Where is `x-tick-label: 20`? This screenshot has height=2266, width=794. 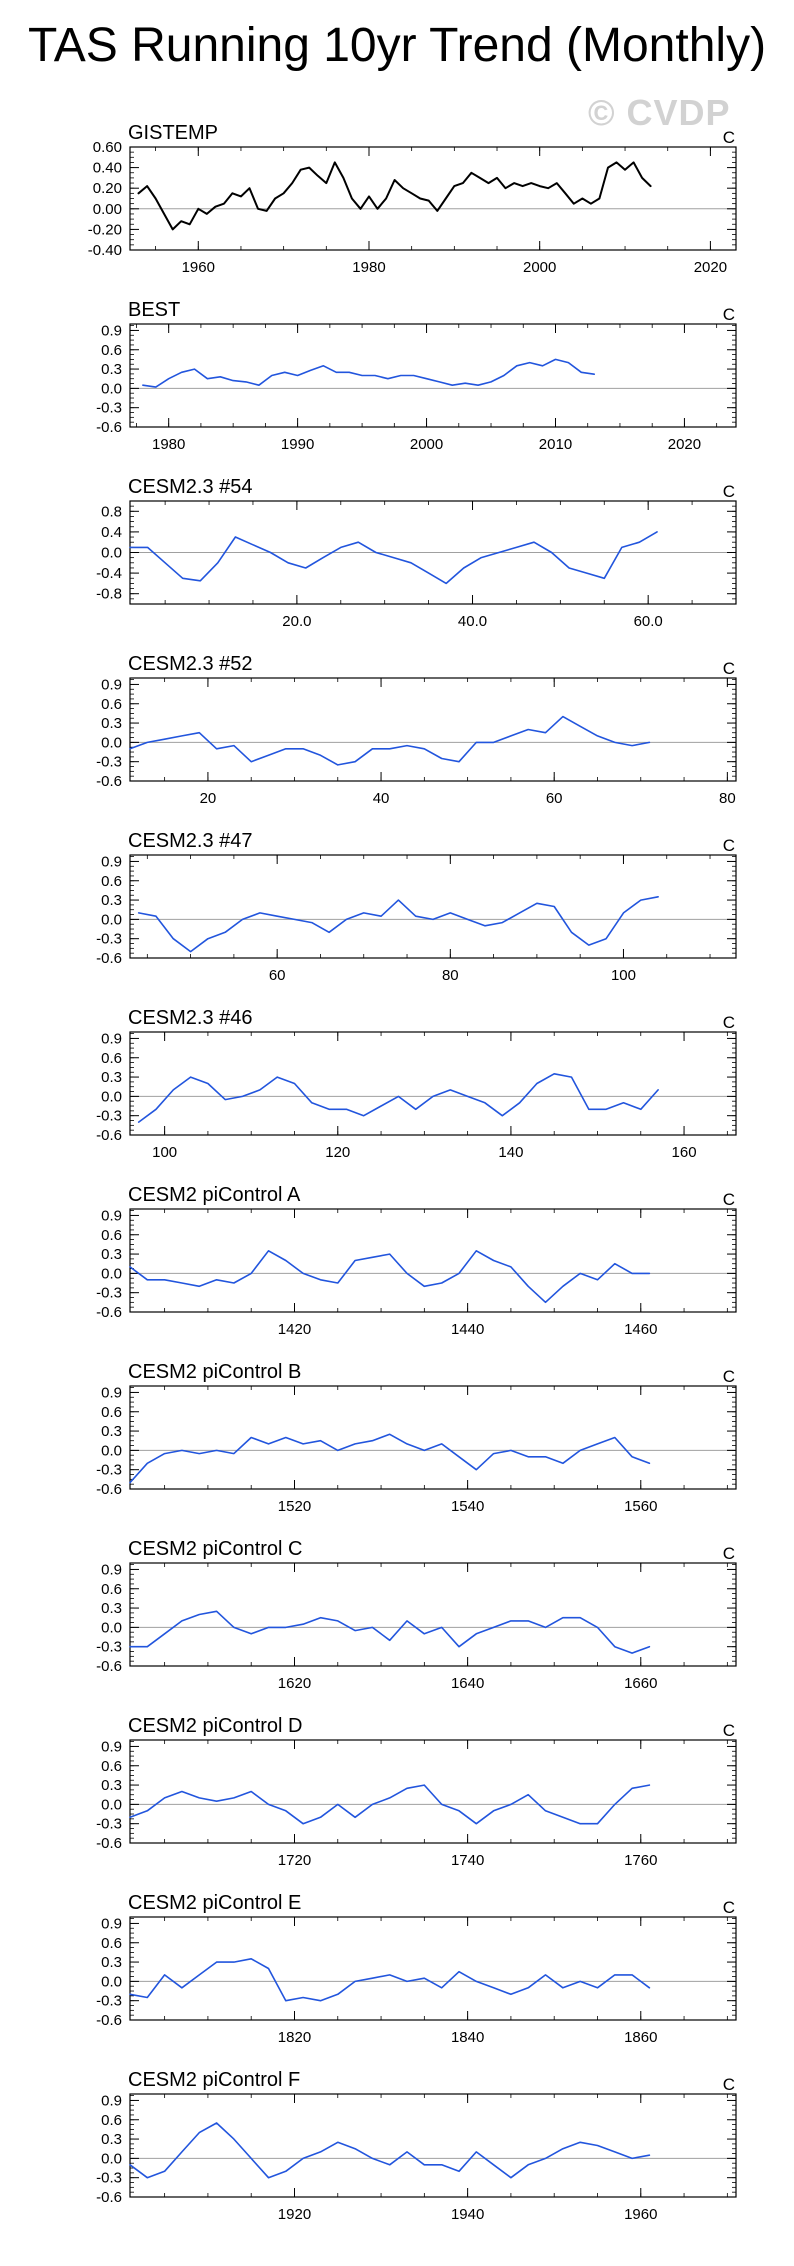
x-tick-label: 20 is located at coordinates (208, 798).